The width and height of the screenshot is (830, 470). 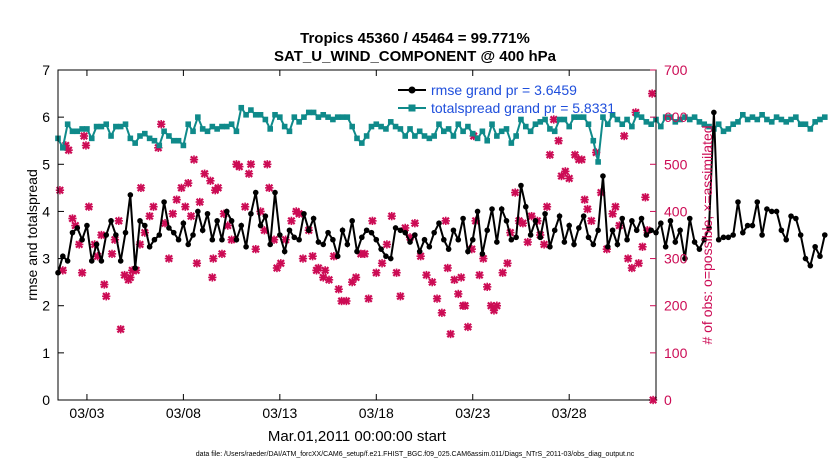 I want to click on legend-label-totalspread: totalspread grand pr = 5.8331, so click(x=523, y=108).